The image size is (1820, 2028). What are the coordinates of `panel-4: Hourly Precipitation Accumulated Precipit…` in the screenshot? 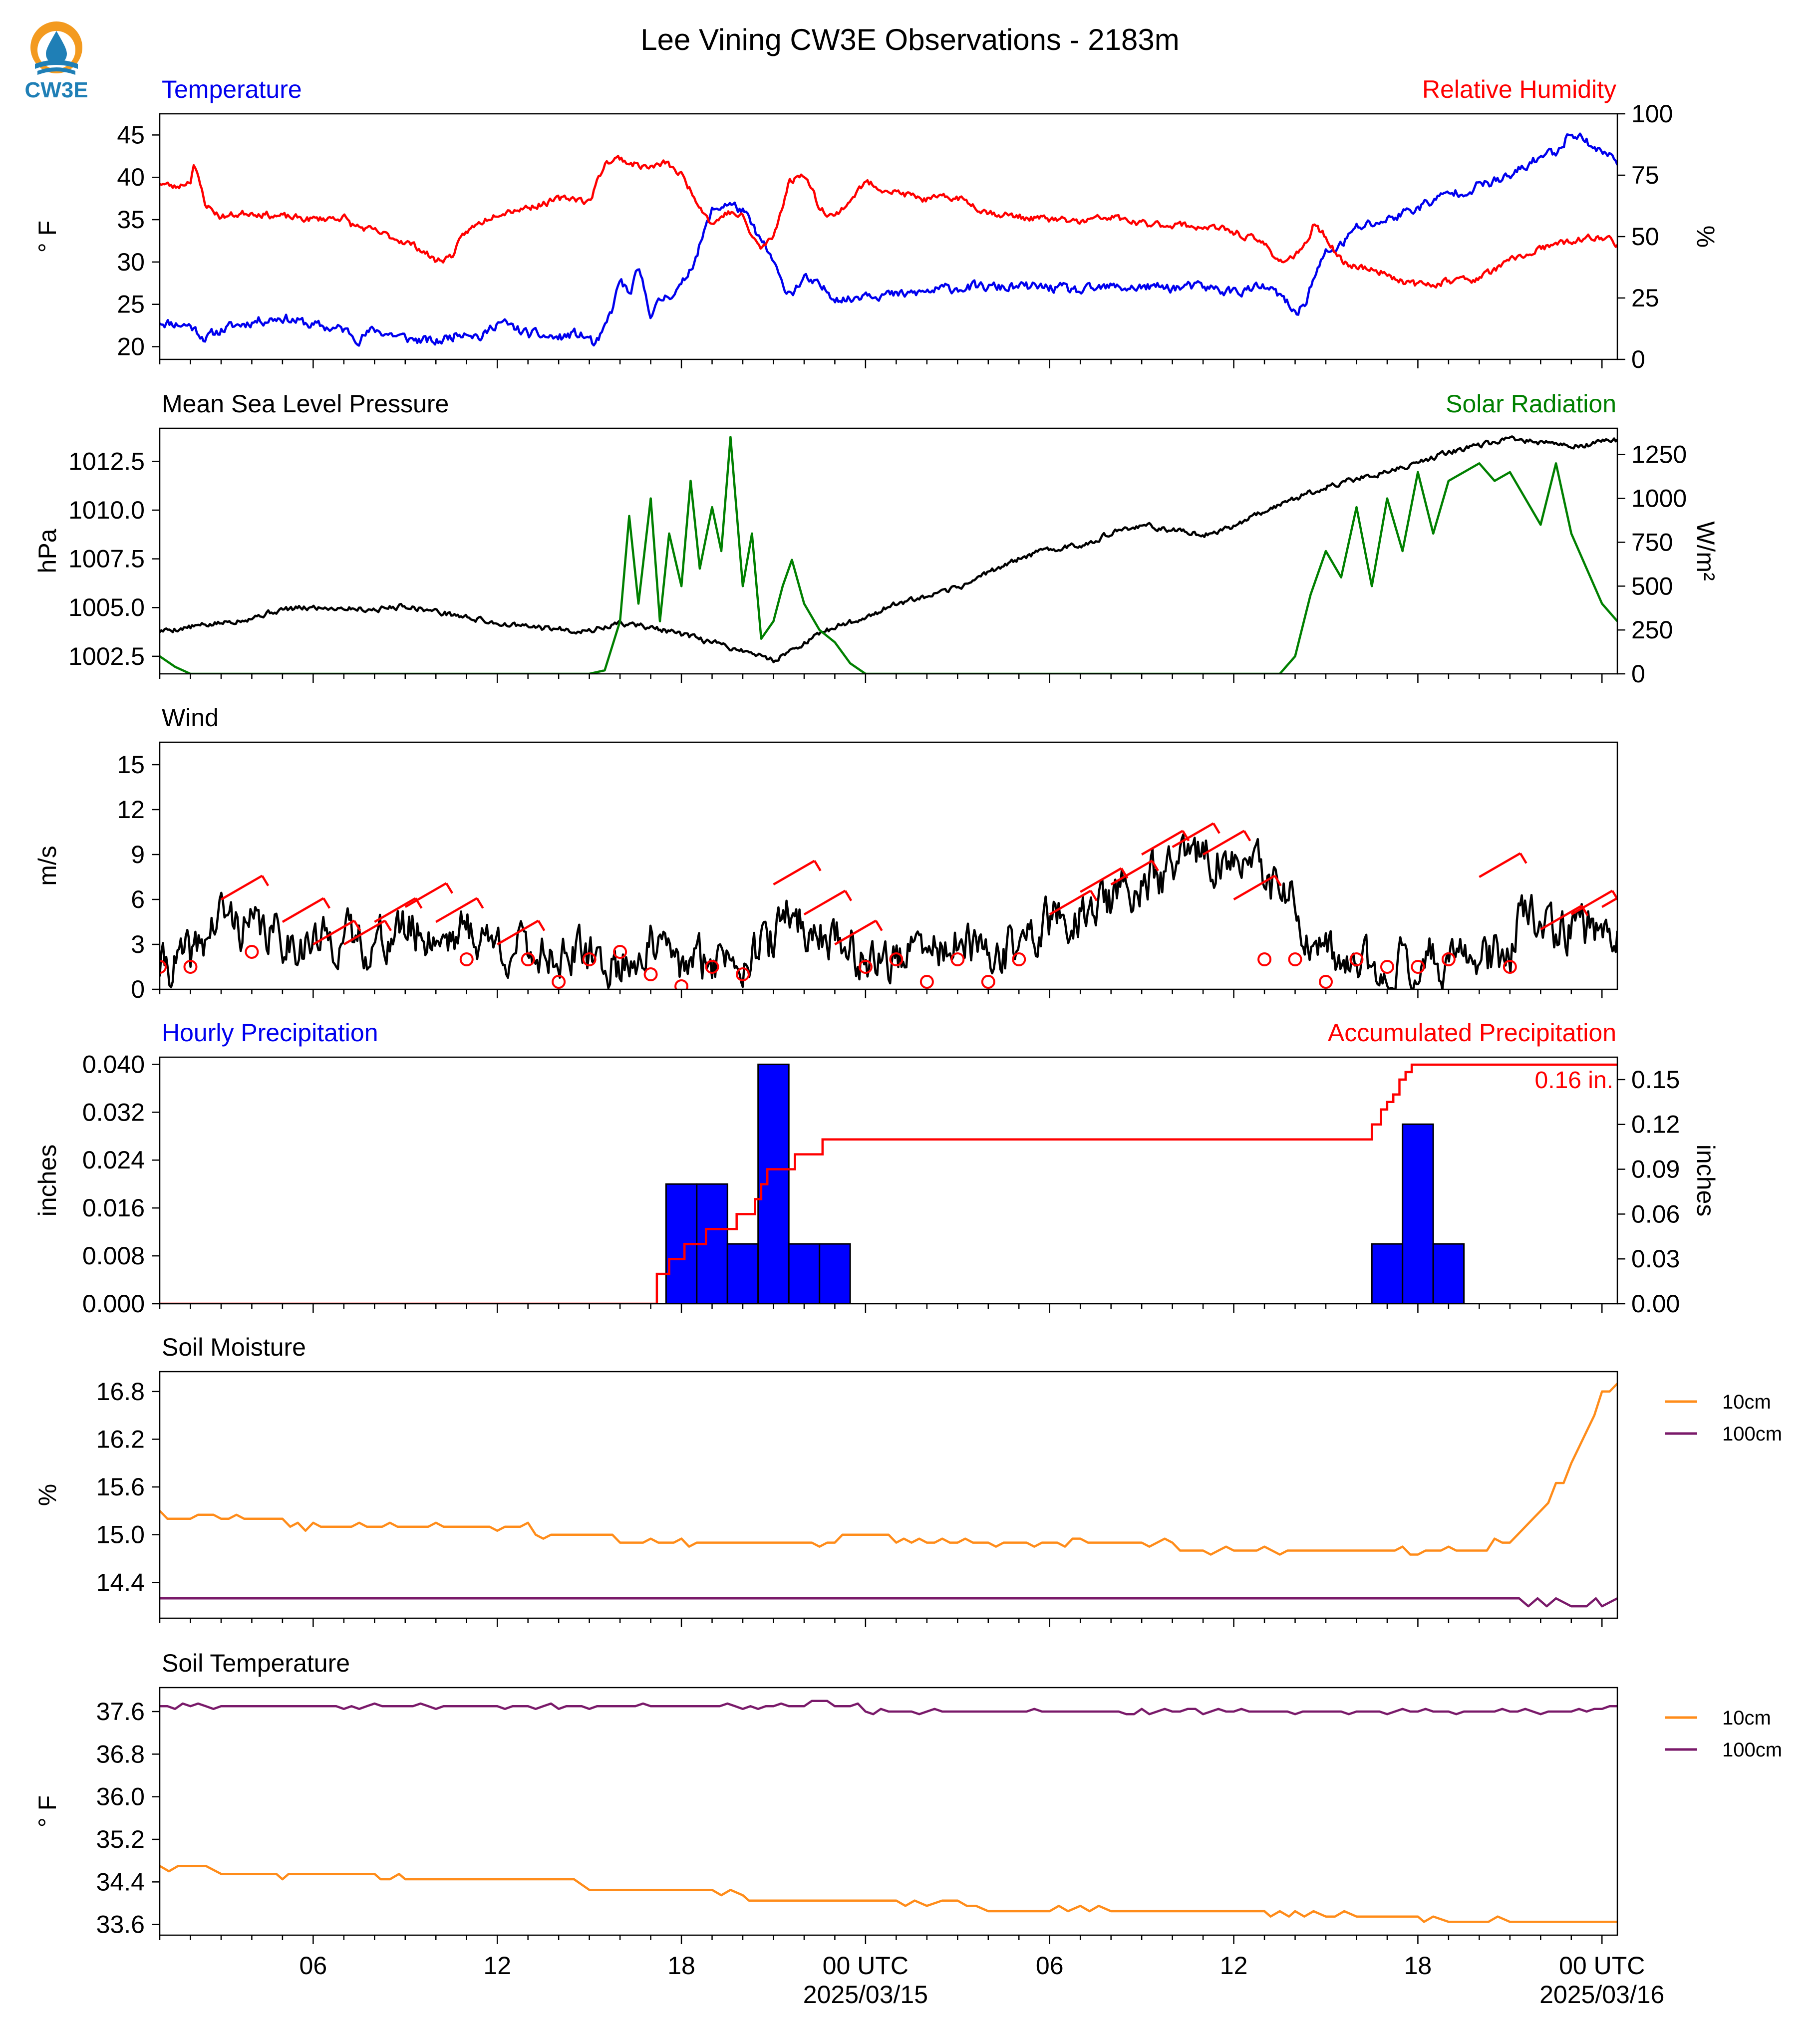 It's located at (876, 1168).